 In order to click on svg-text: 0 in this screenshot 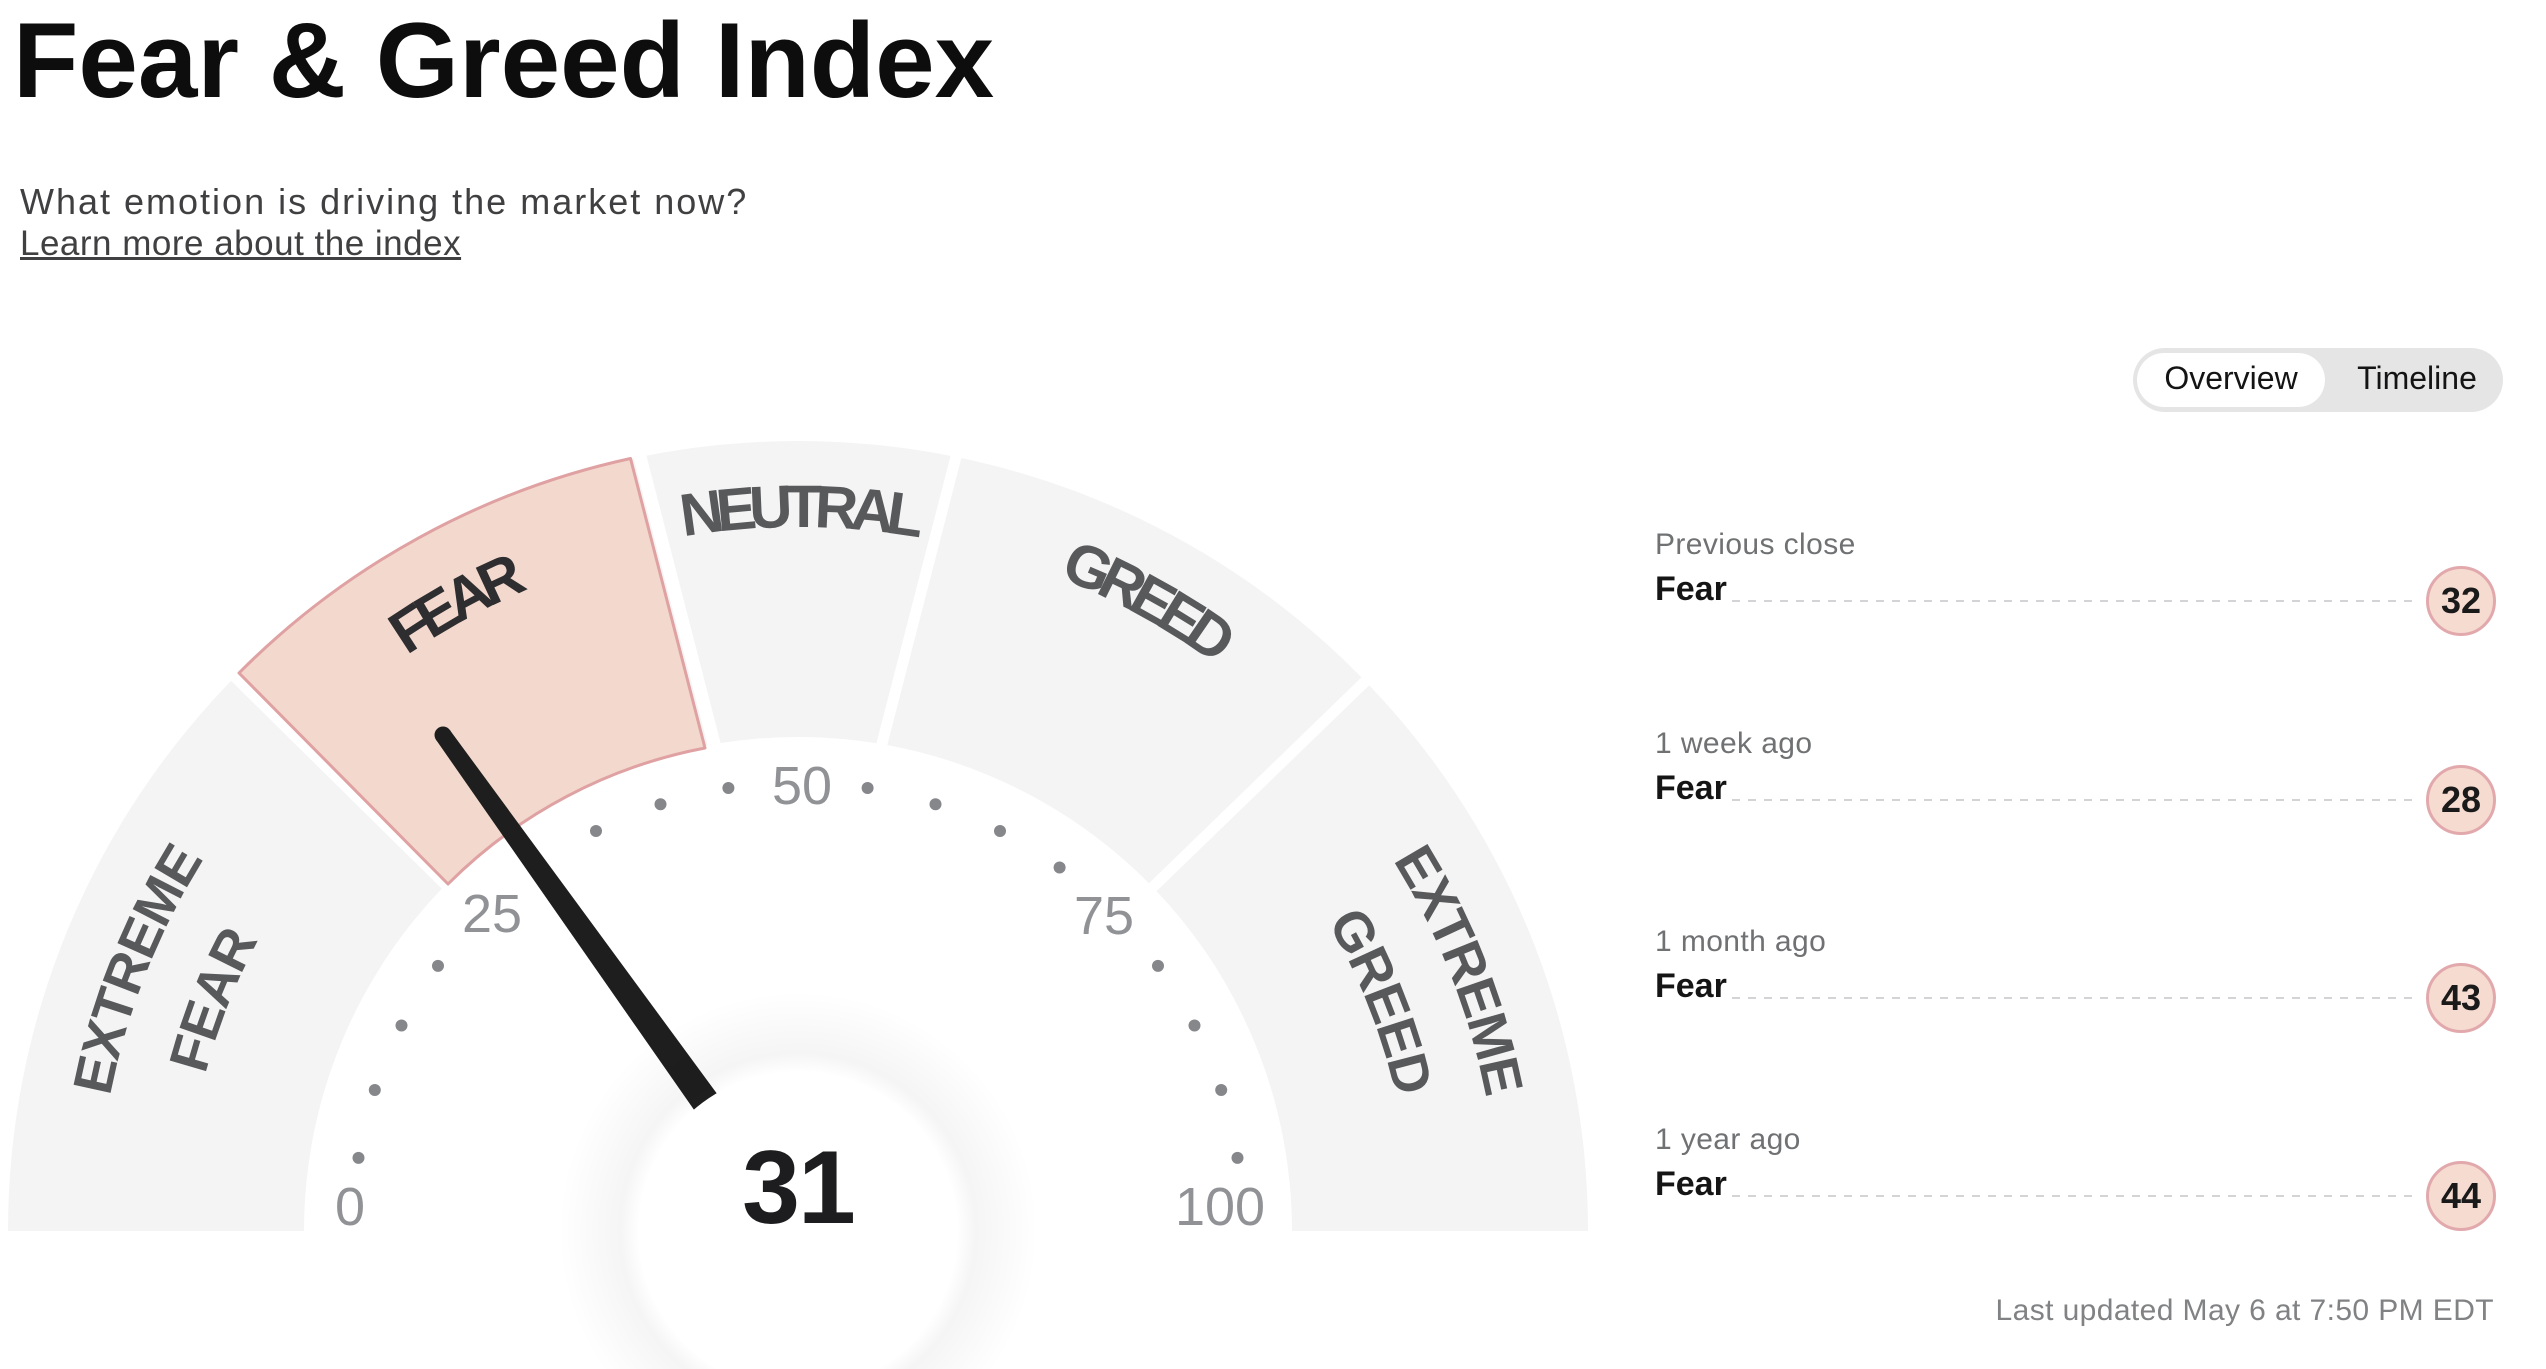, I will do `click(350, 1207)`.